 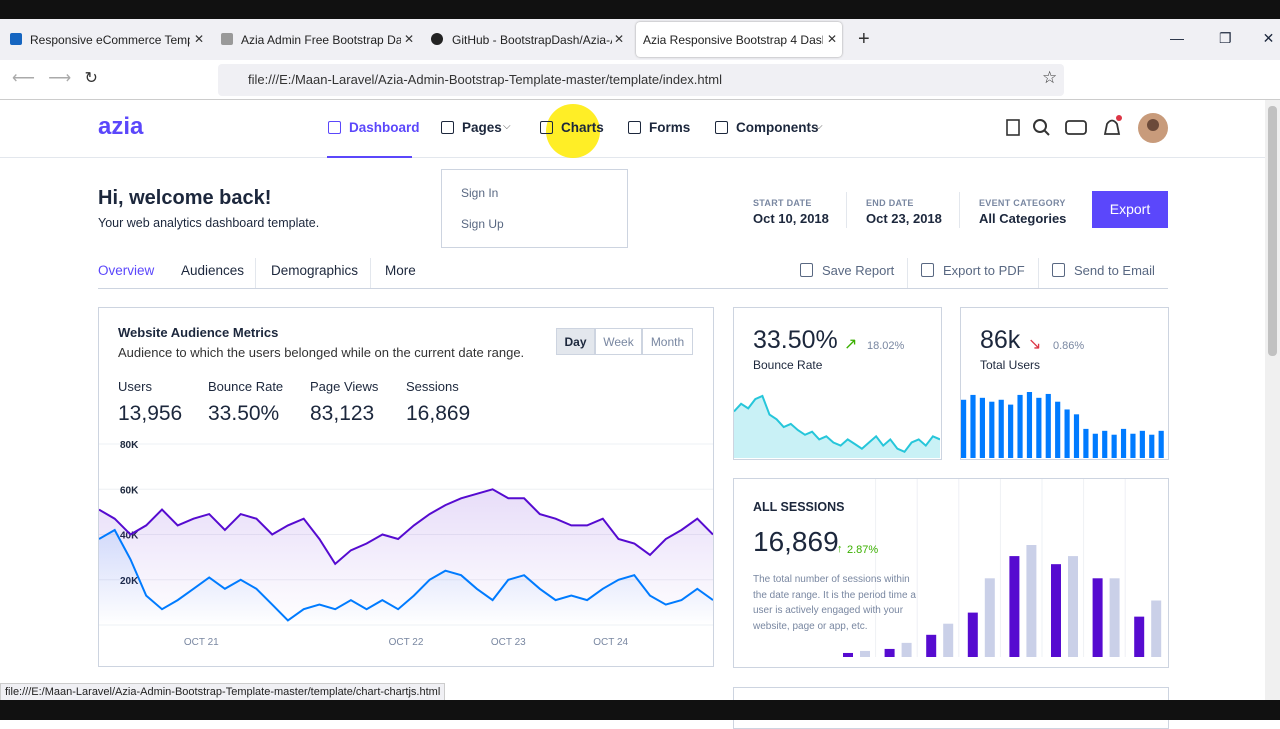 I want to click on stat-label: Bounce Rate, so click(x=246, y=386).